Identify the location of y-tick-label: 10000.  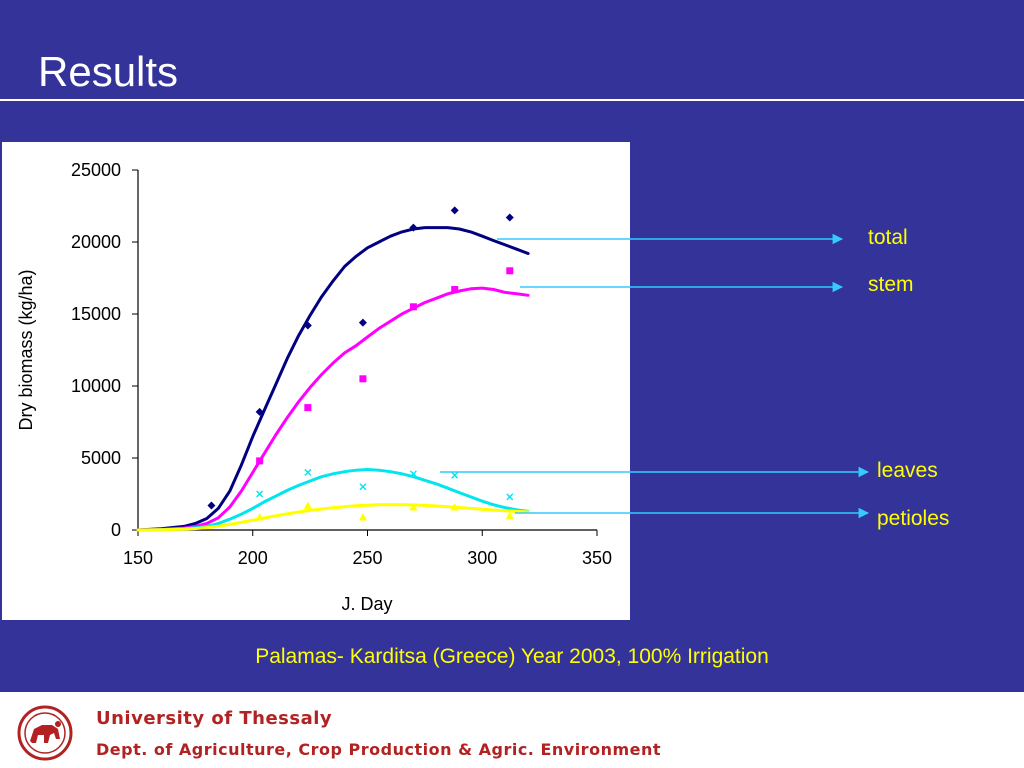
(96, 386).